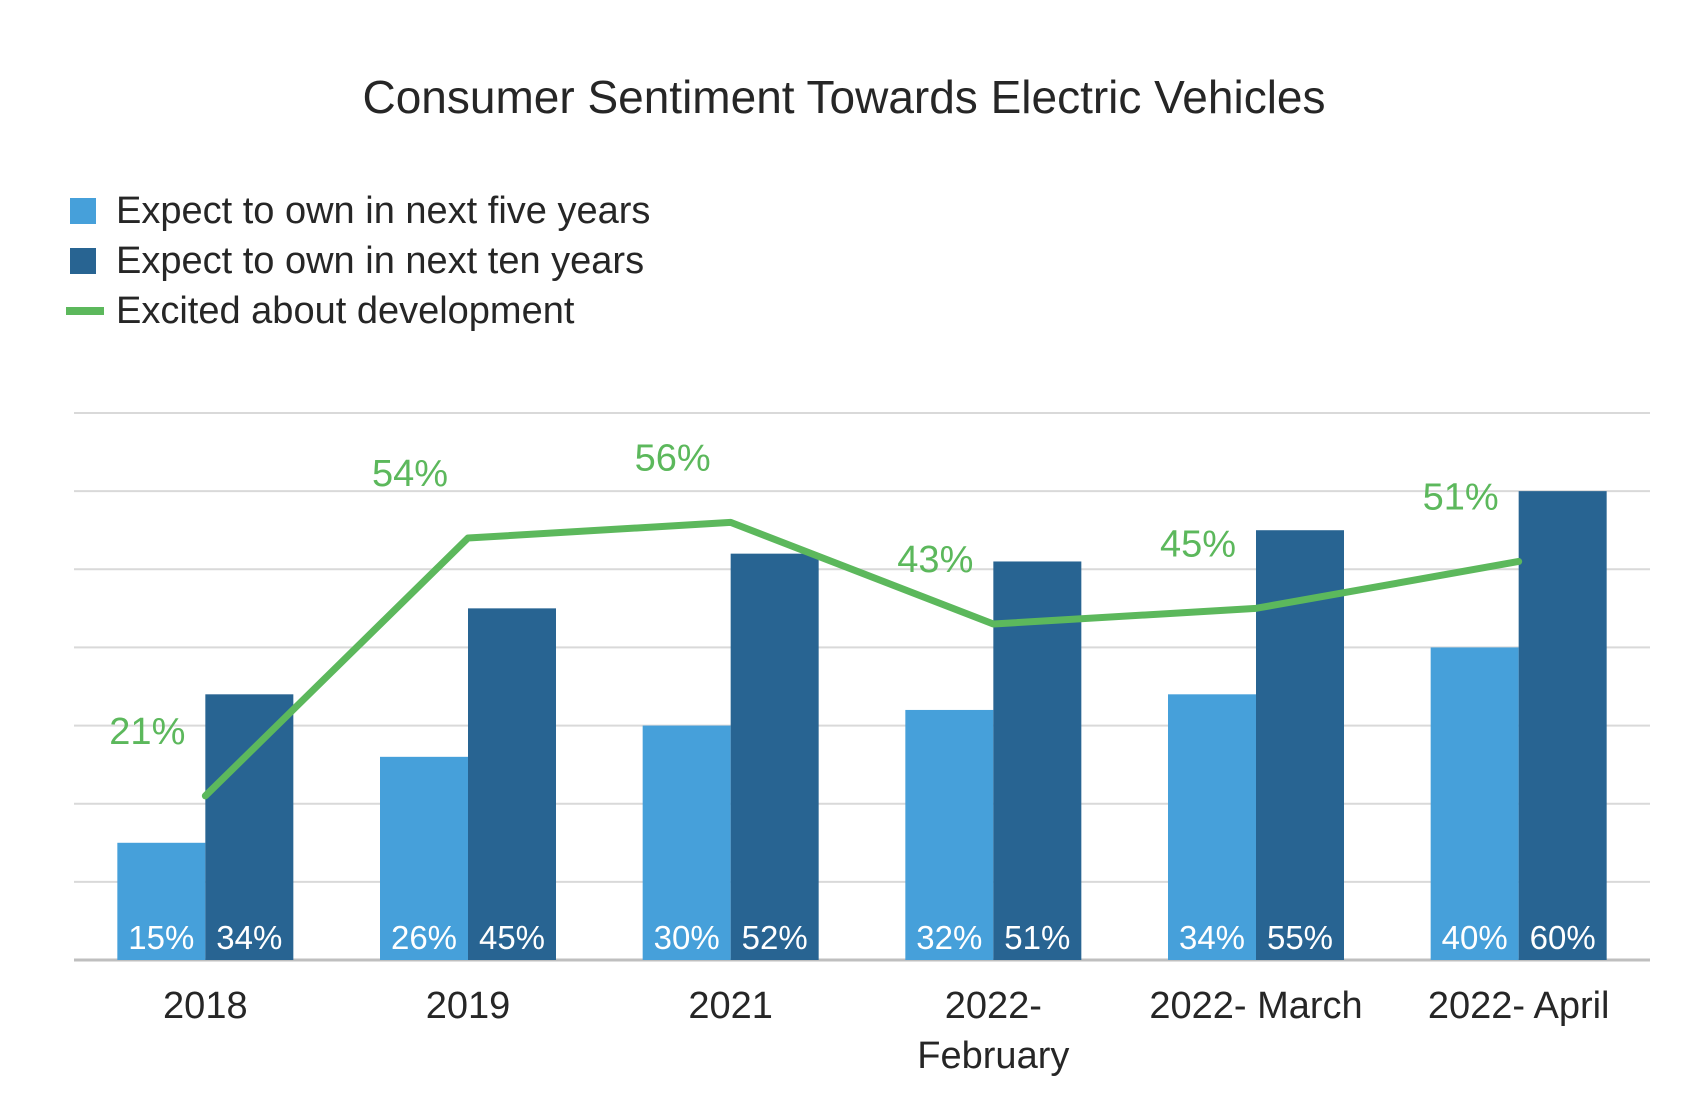  Describe the element at coordinates (1519, 1006) in the screenshot. I see `x-tick-label: 2022- April` at that location.